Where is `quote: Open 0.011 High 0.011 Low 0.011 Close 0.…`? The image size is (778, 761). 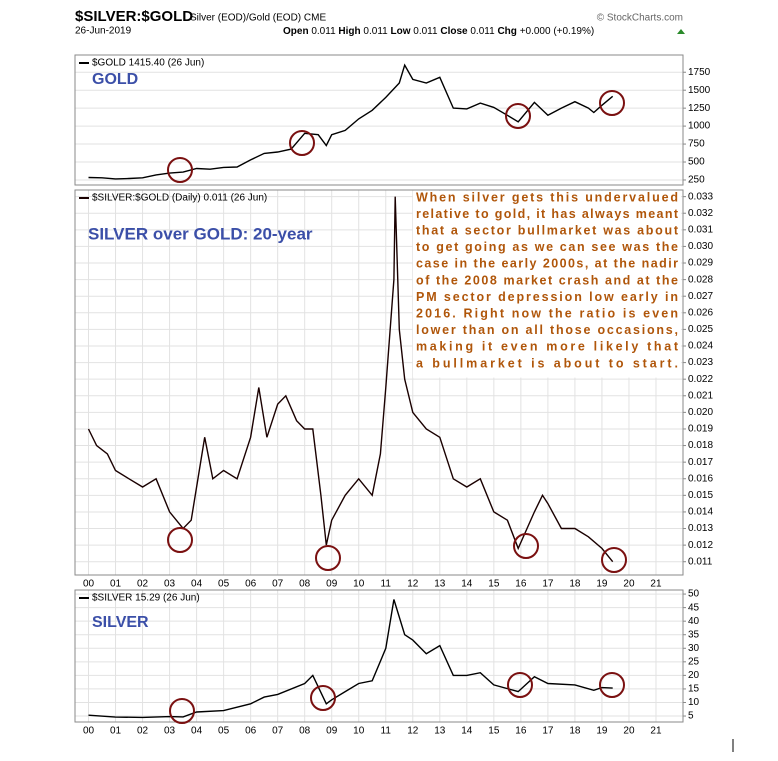 quote: Open 0.011 High 0.011 Low 0.011 Close 0.… is located at coordinates (438, 31).